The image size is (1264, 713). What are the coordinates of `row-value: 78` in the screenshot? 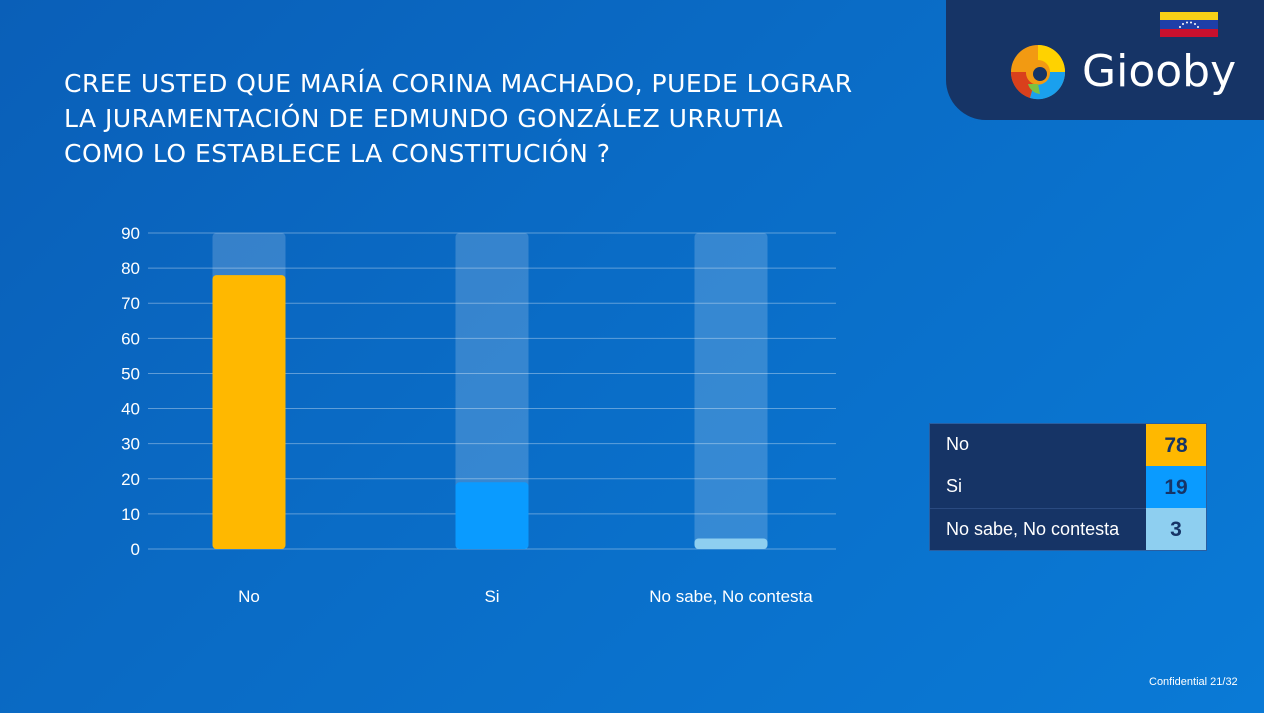 It's located at (1176, 445).